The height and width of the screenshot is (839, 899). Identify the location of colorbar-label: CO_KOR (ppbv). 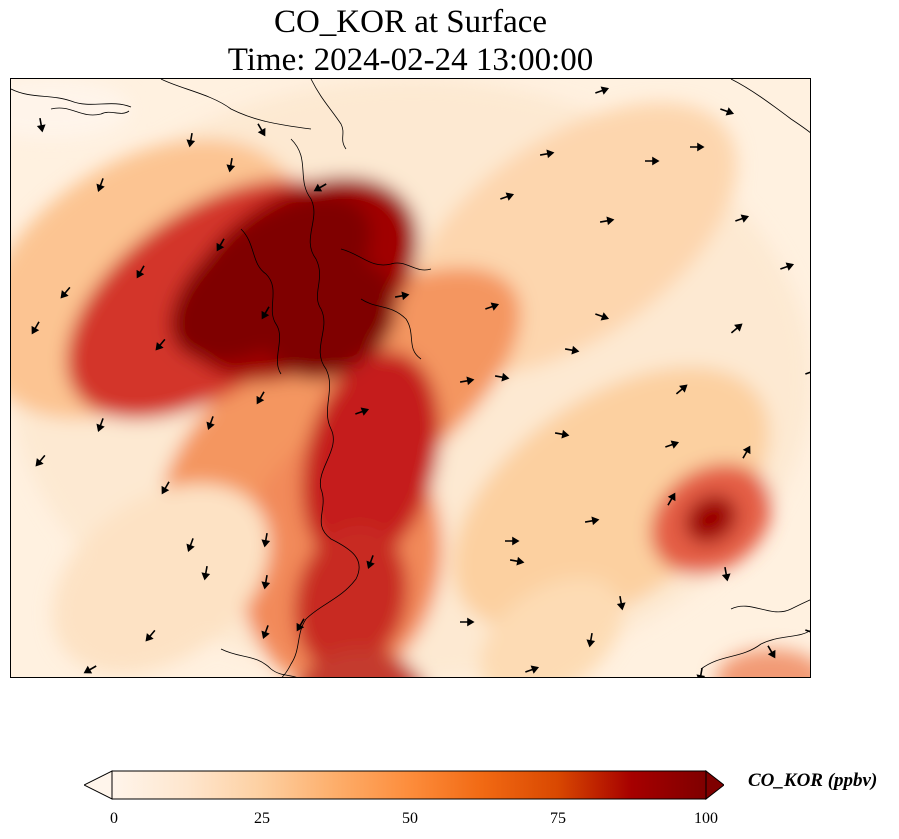
(813, 780).